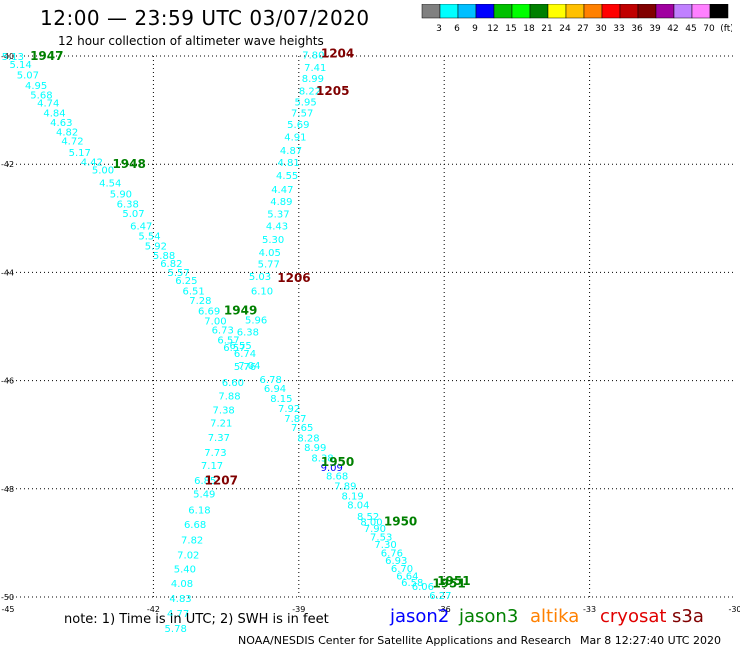  Describe the element at coordinates (313, 55) in the screenshot. I see `wave-height-value: 7.80` at that location.